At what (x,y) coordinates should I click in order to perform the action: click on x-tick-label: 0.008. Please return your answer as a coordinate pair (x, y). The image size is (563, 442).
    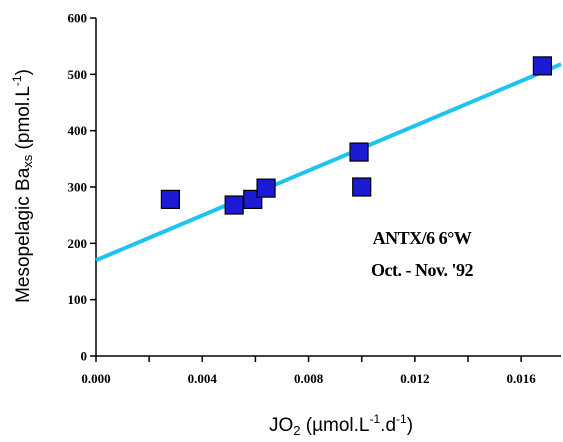
    Looking at the image, I should click on (309, 378).